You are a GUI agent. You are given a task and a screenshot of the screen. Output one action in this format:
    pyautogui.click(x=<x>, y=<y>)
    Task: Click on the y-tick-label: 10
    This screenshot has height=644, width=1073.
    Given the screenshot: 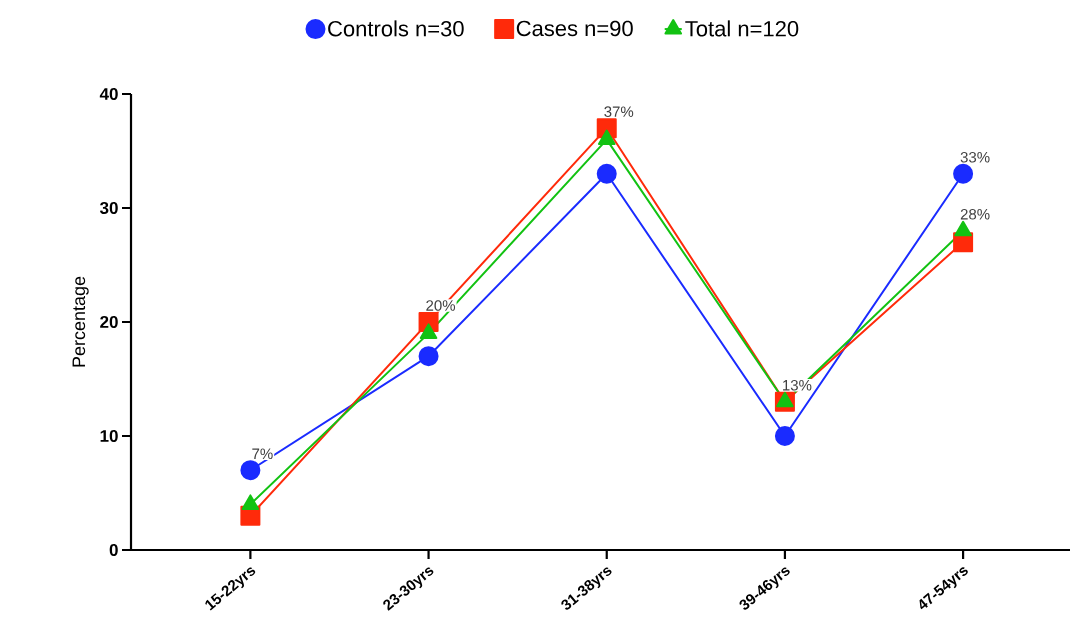 What is the action you would take?
    pyautogui.click(x=109, y=436)
    